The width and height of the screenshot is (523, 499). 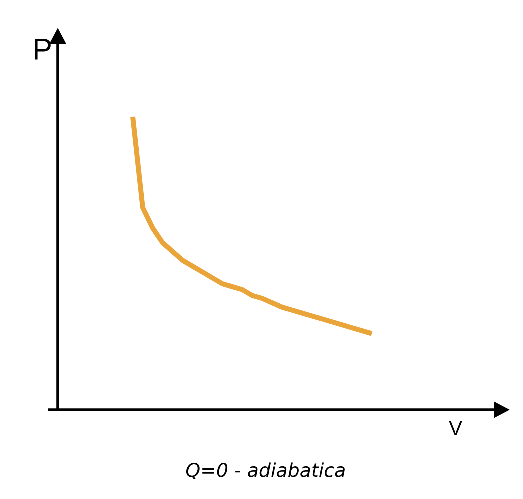 What do you see at coordinates (43, 49) in the screenshot?
I see `y-axis-title: P` at bounding box center [43, 49].